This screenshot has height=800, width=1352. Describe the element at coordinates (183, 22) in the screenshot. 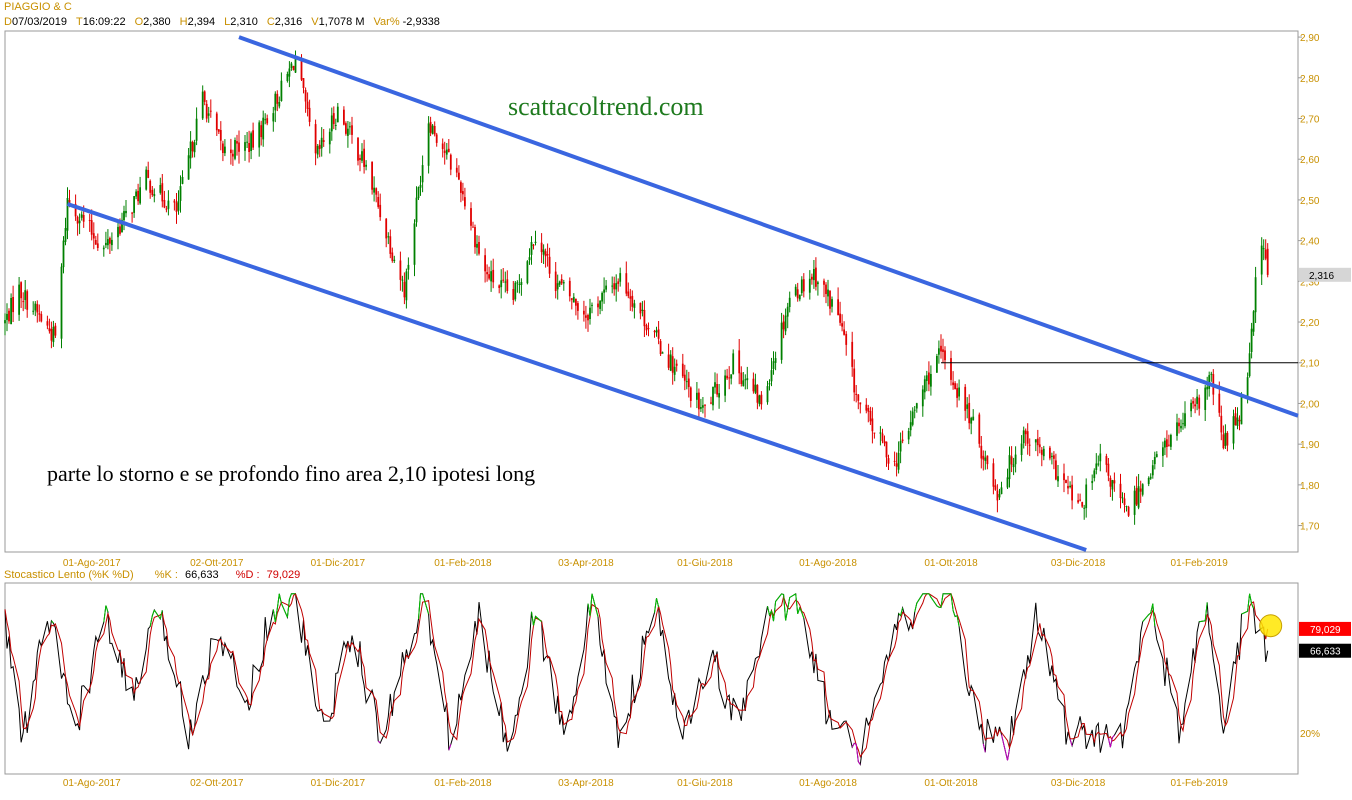

I see `quote-key: H` at that location.